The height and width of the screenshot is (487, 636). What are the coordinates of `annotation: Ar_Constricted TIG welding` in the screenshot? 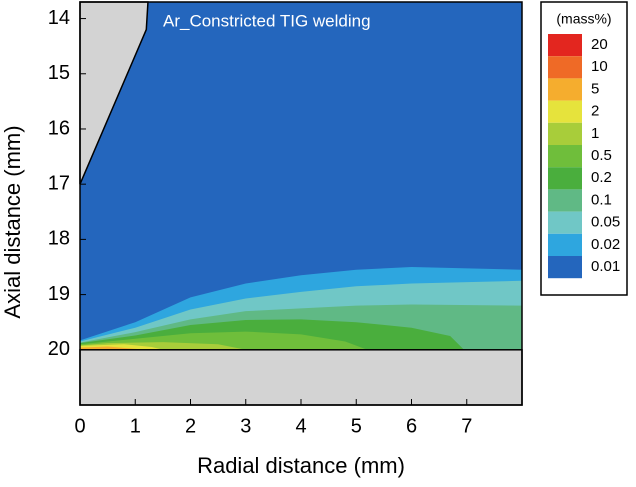 It's located at (267, 20).